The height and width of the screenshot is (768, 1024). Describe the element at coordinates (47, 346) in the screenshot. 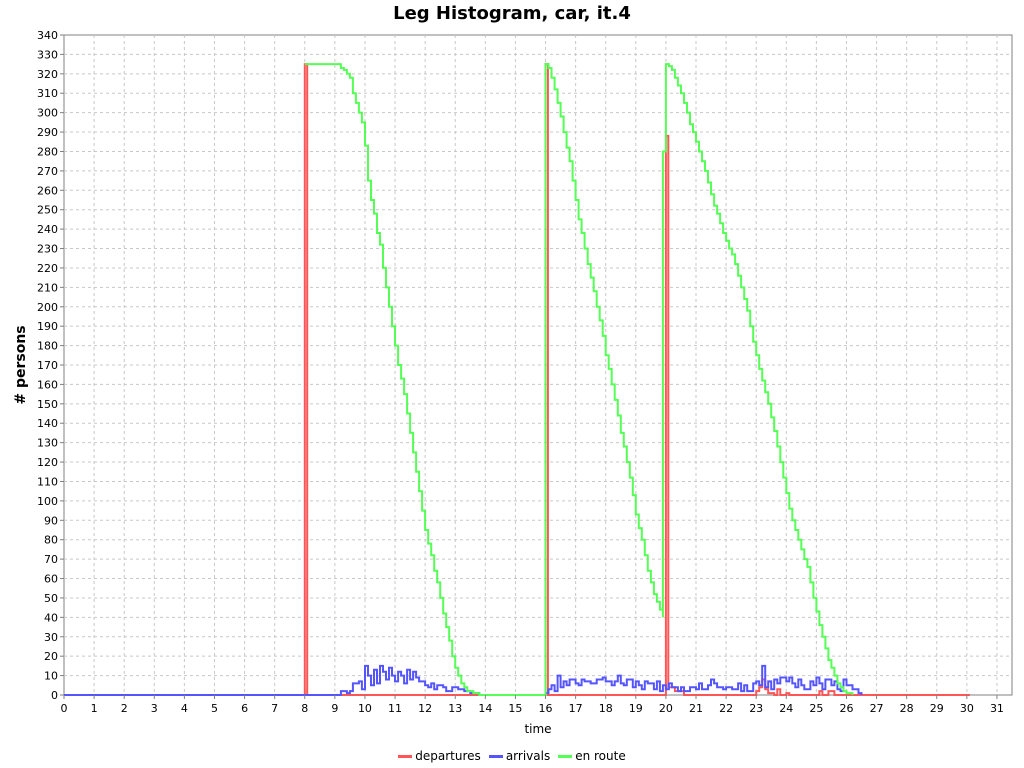

I see `y-tick-label: 180` at that location.